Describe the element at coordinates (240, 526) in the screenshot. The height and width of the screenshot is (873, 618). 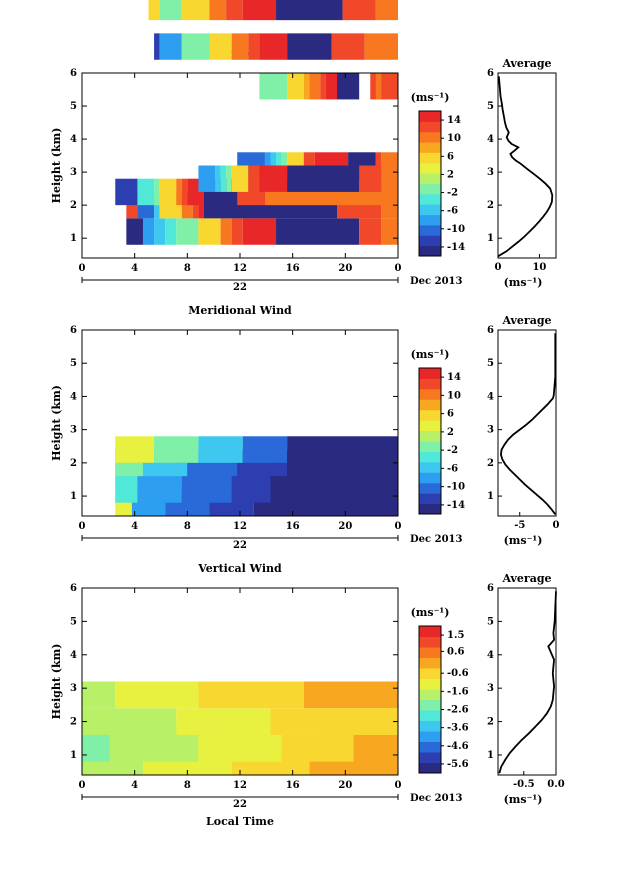
I see `x-tick-label: 12` at that location.